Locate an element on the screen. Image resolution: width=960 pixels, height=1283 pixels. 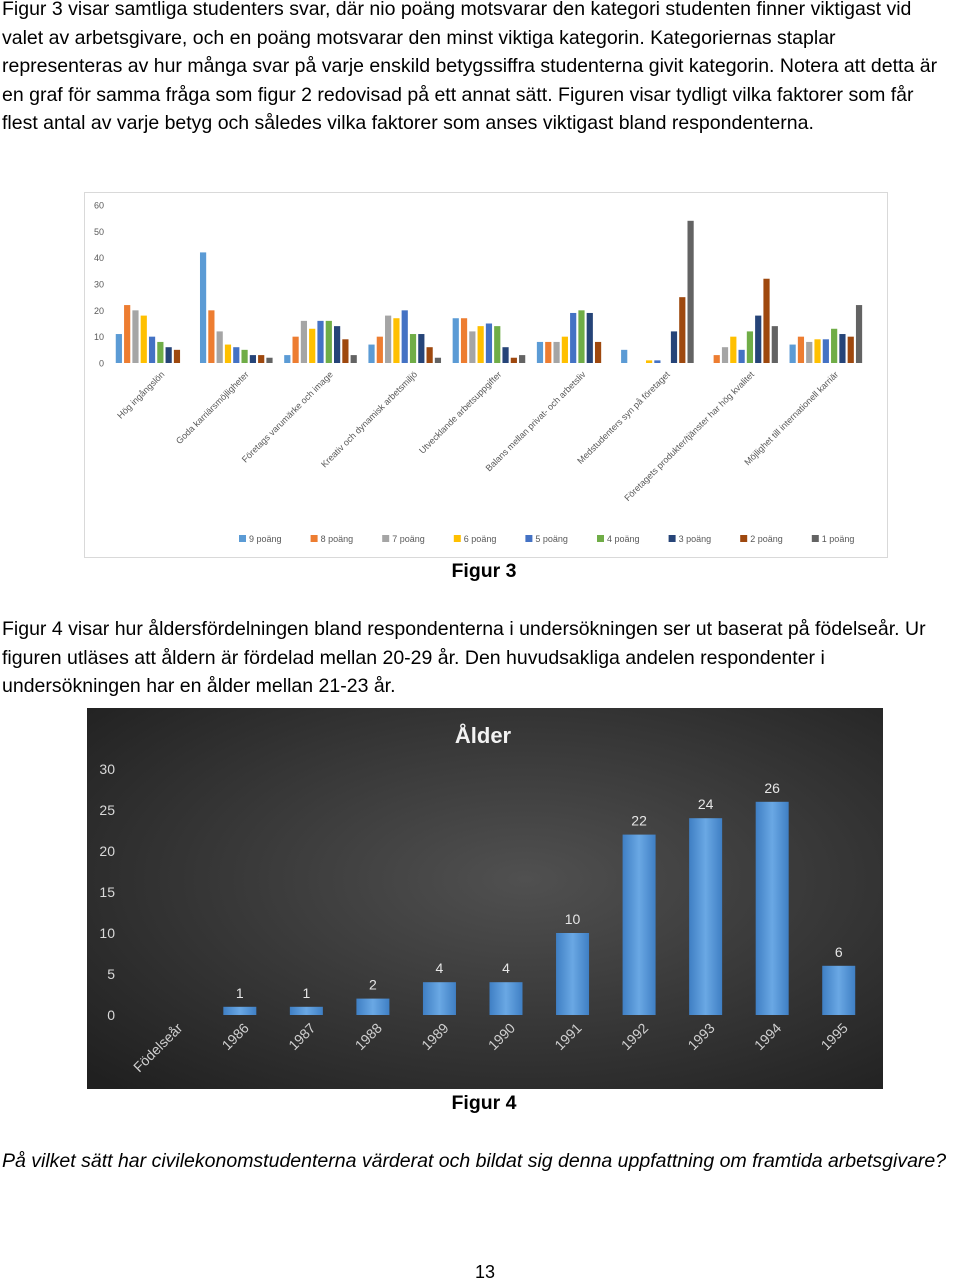
legend-label: 2 poäng is located at coordinates (766, 539).